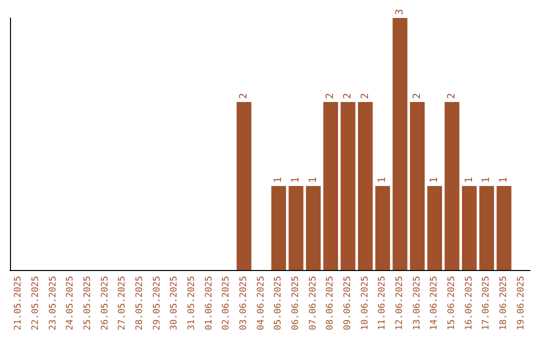  I want to click on x-tick-label: 15.06.2025, so click(452, 303).